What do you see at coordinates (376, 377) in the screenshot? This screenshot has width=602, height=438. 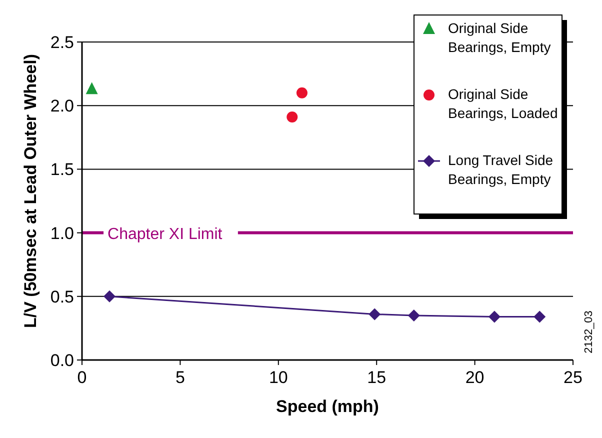 I see `x-tick-label: 15` at bounding box center [376, 377].